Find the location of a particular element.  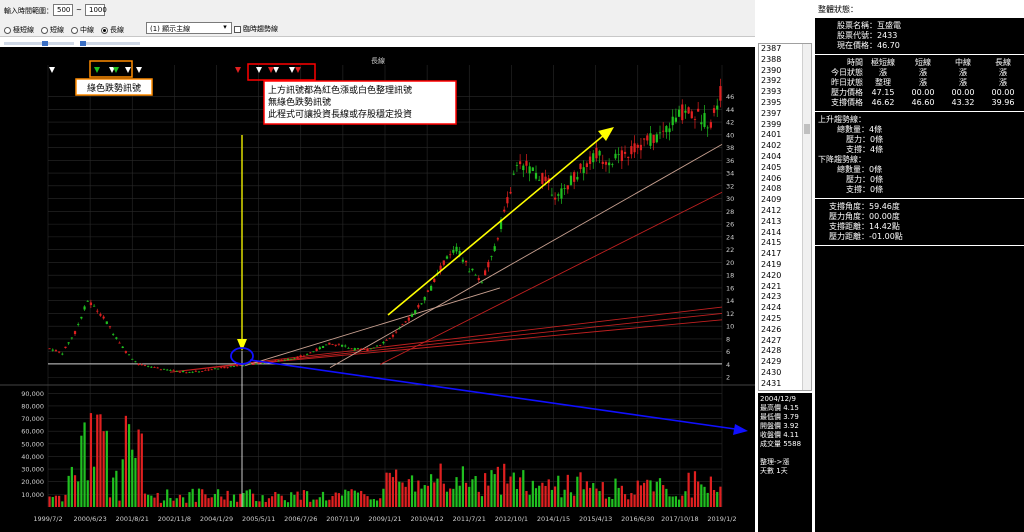

code-list-item: 2387 is located at coordinates (771, 48).